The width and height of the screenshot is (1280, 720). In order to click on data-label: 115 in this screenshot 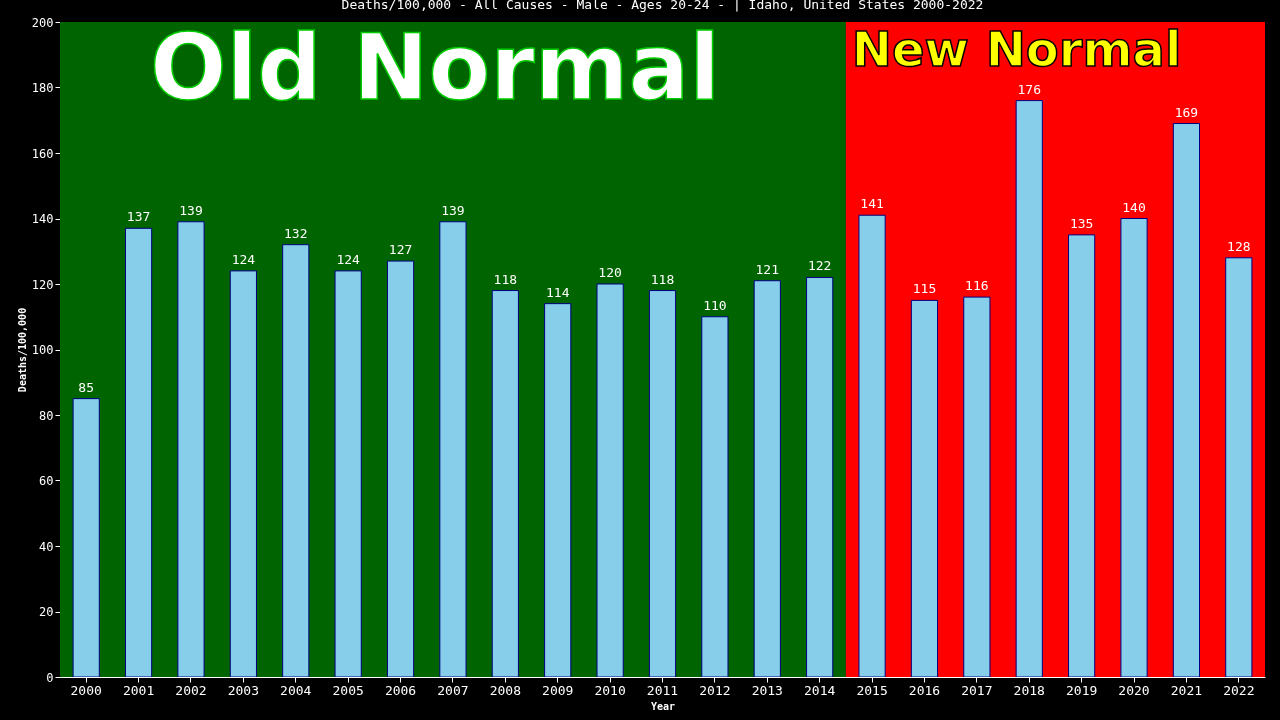, I will do `click(924, 289)`.